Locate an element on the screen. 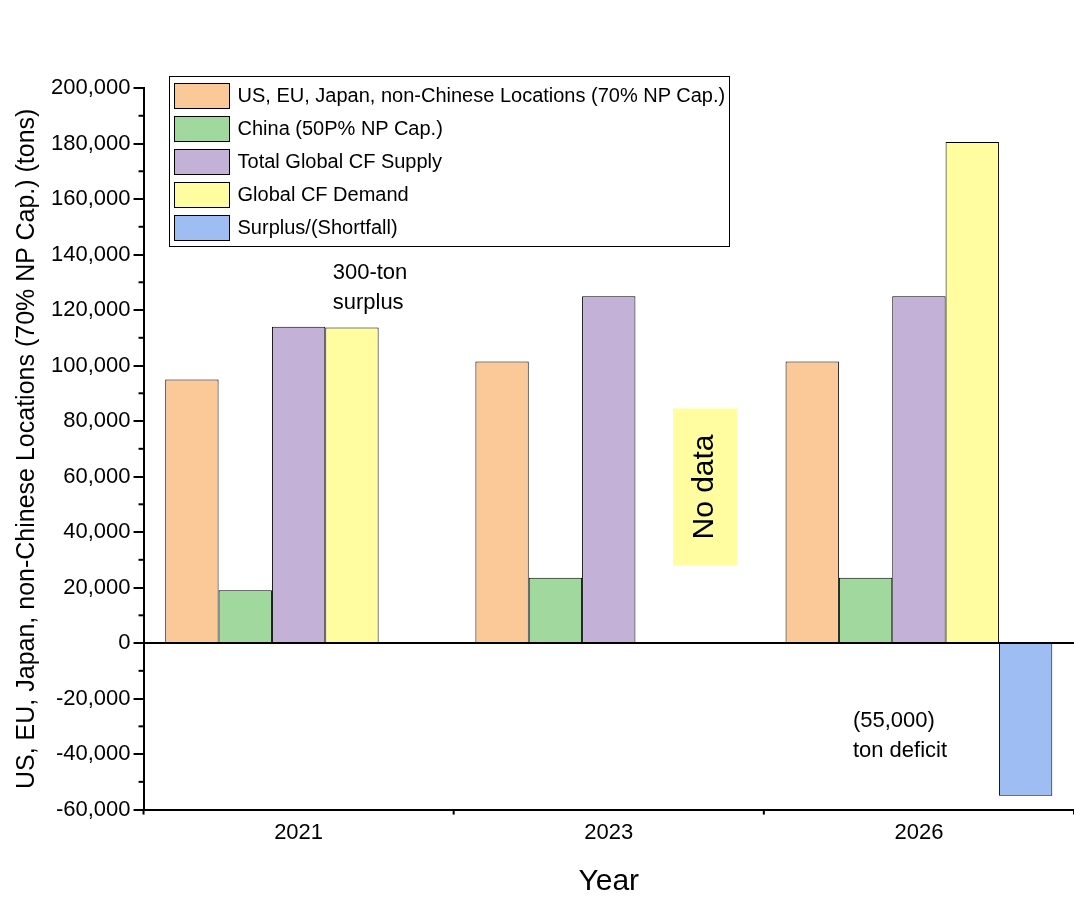 The image size is (1074, 908). legend-label: Total Global CF Supply is located at coordinates (340, 161).